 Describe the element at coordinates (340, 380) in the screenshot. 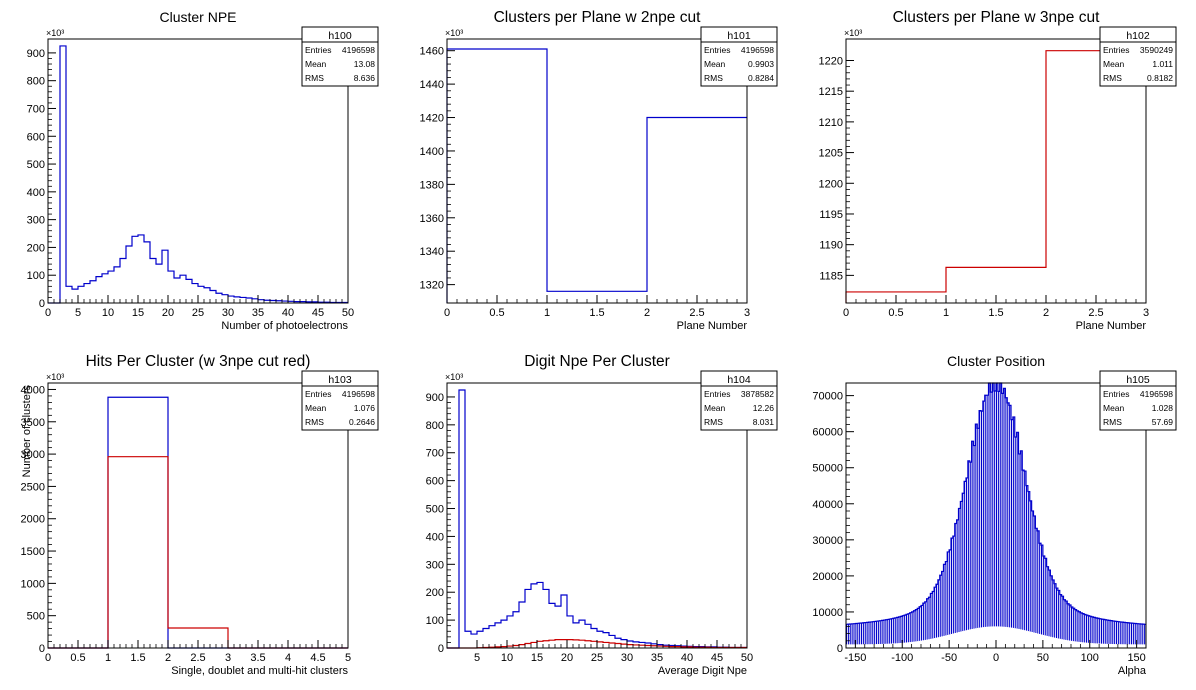

I see `stats-name: h103` at that location.